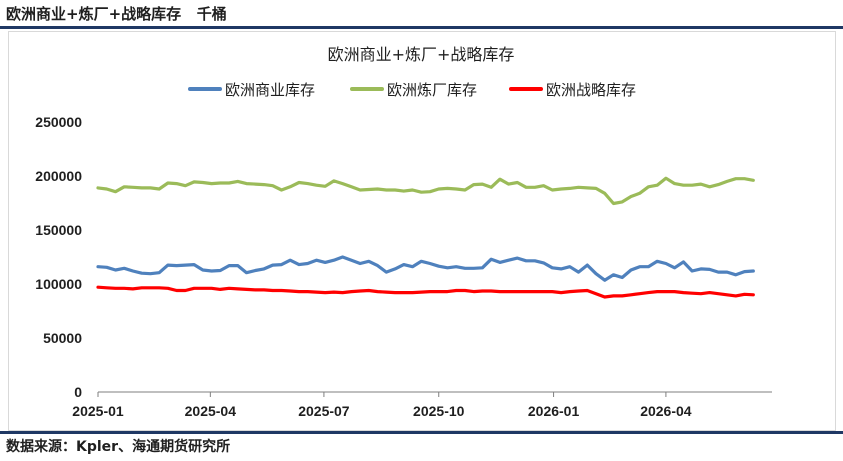 The image size is (843, 461). I want to click on chart-legend: 欧洲商业库存 欧洲炼厂库存 欧洲战略库存, so click(412, 90).